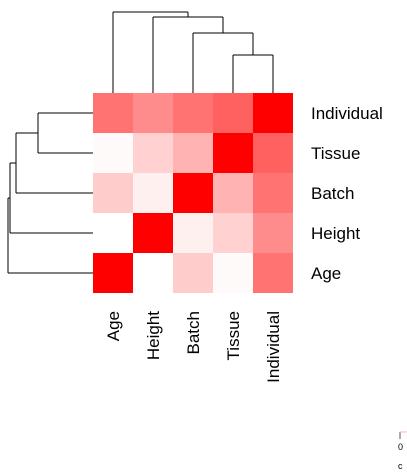 The image size is (407, 475). What do you see at coordinates (273, 113) in the screenshot?
I see `cell-individual-individual` at bounding box center [273, 113].